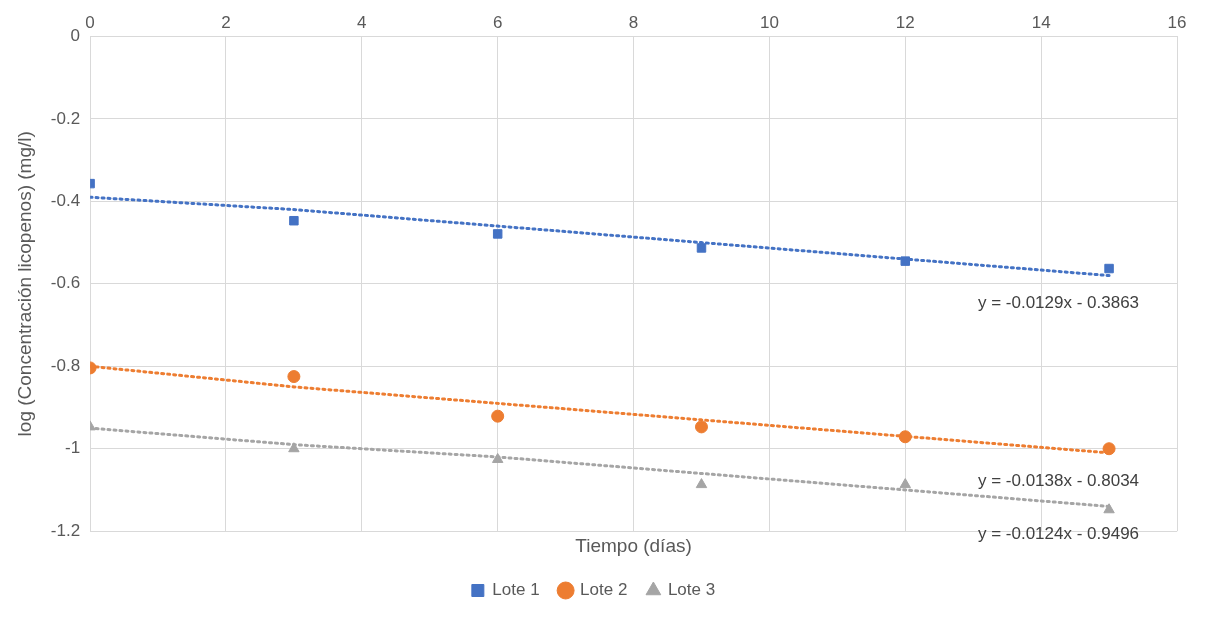  I want to click on x-tick-label: 10, so click(769, 22).